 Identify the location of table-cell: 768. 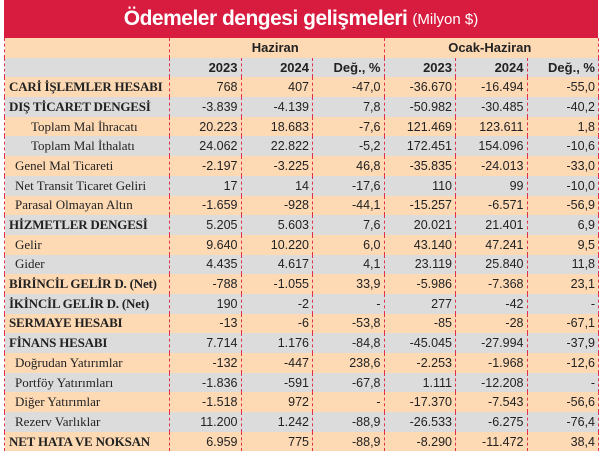
(205, 87).